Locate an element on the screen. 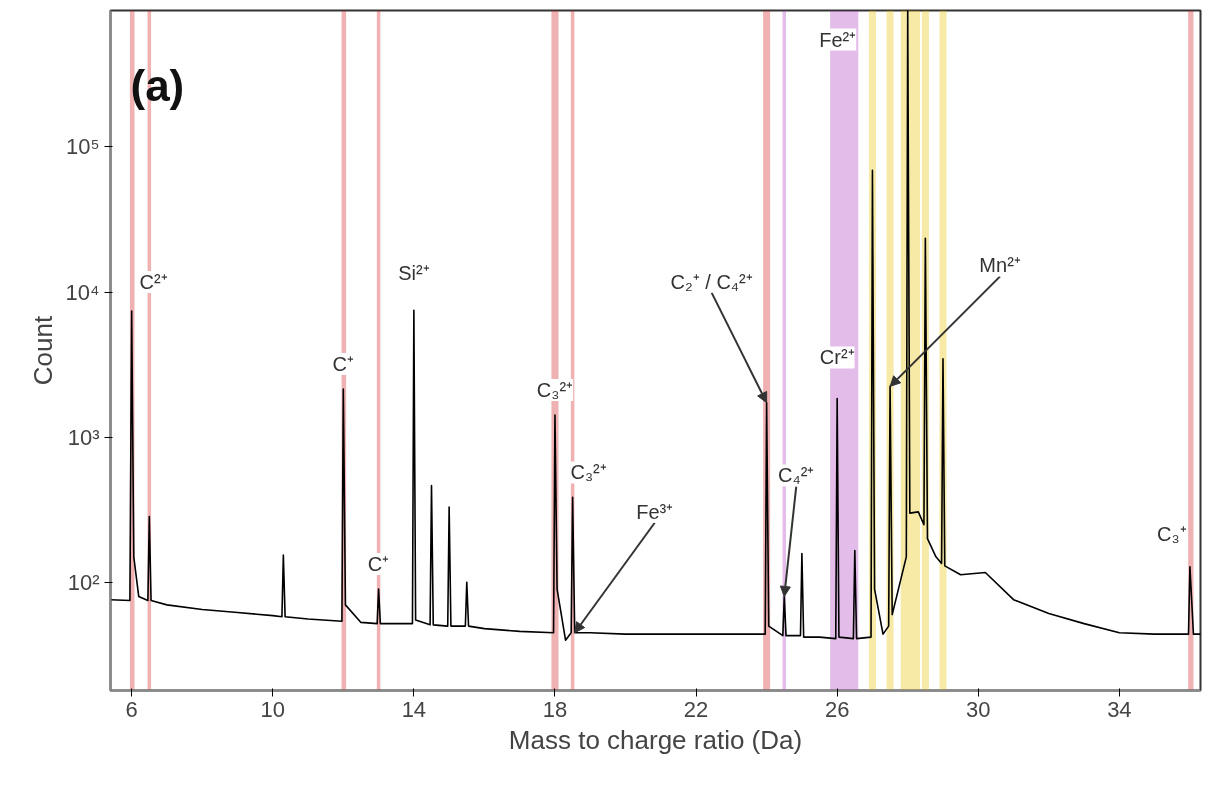  y-tick-label: 10⁴ is located at coordinates (82, 292).